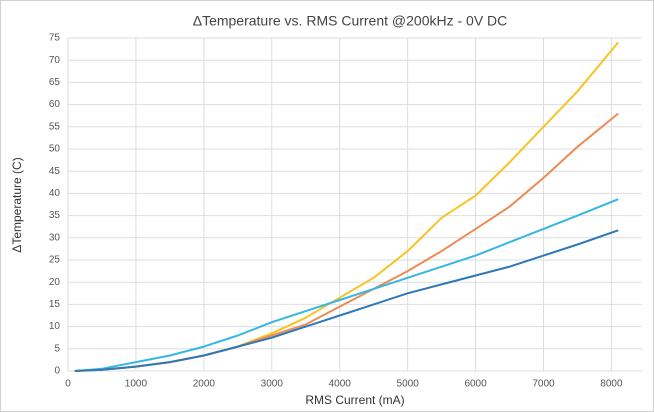 The image size is (654, 412). Describe the element at coordinates (354, 400) in the screenshot. I see `x-axis-title: RMS Current (mA)` at that location.